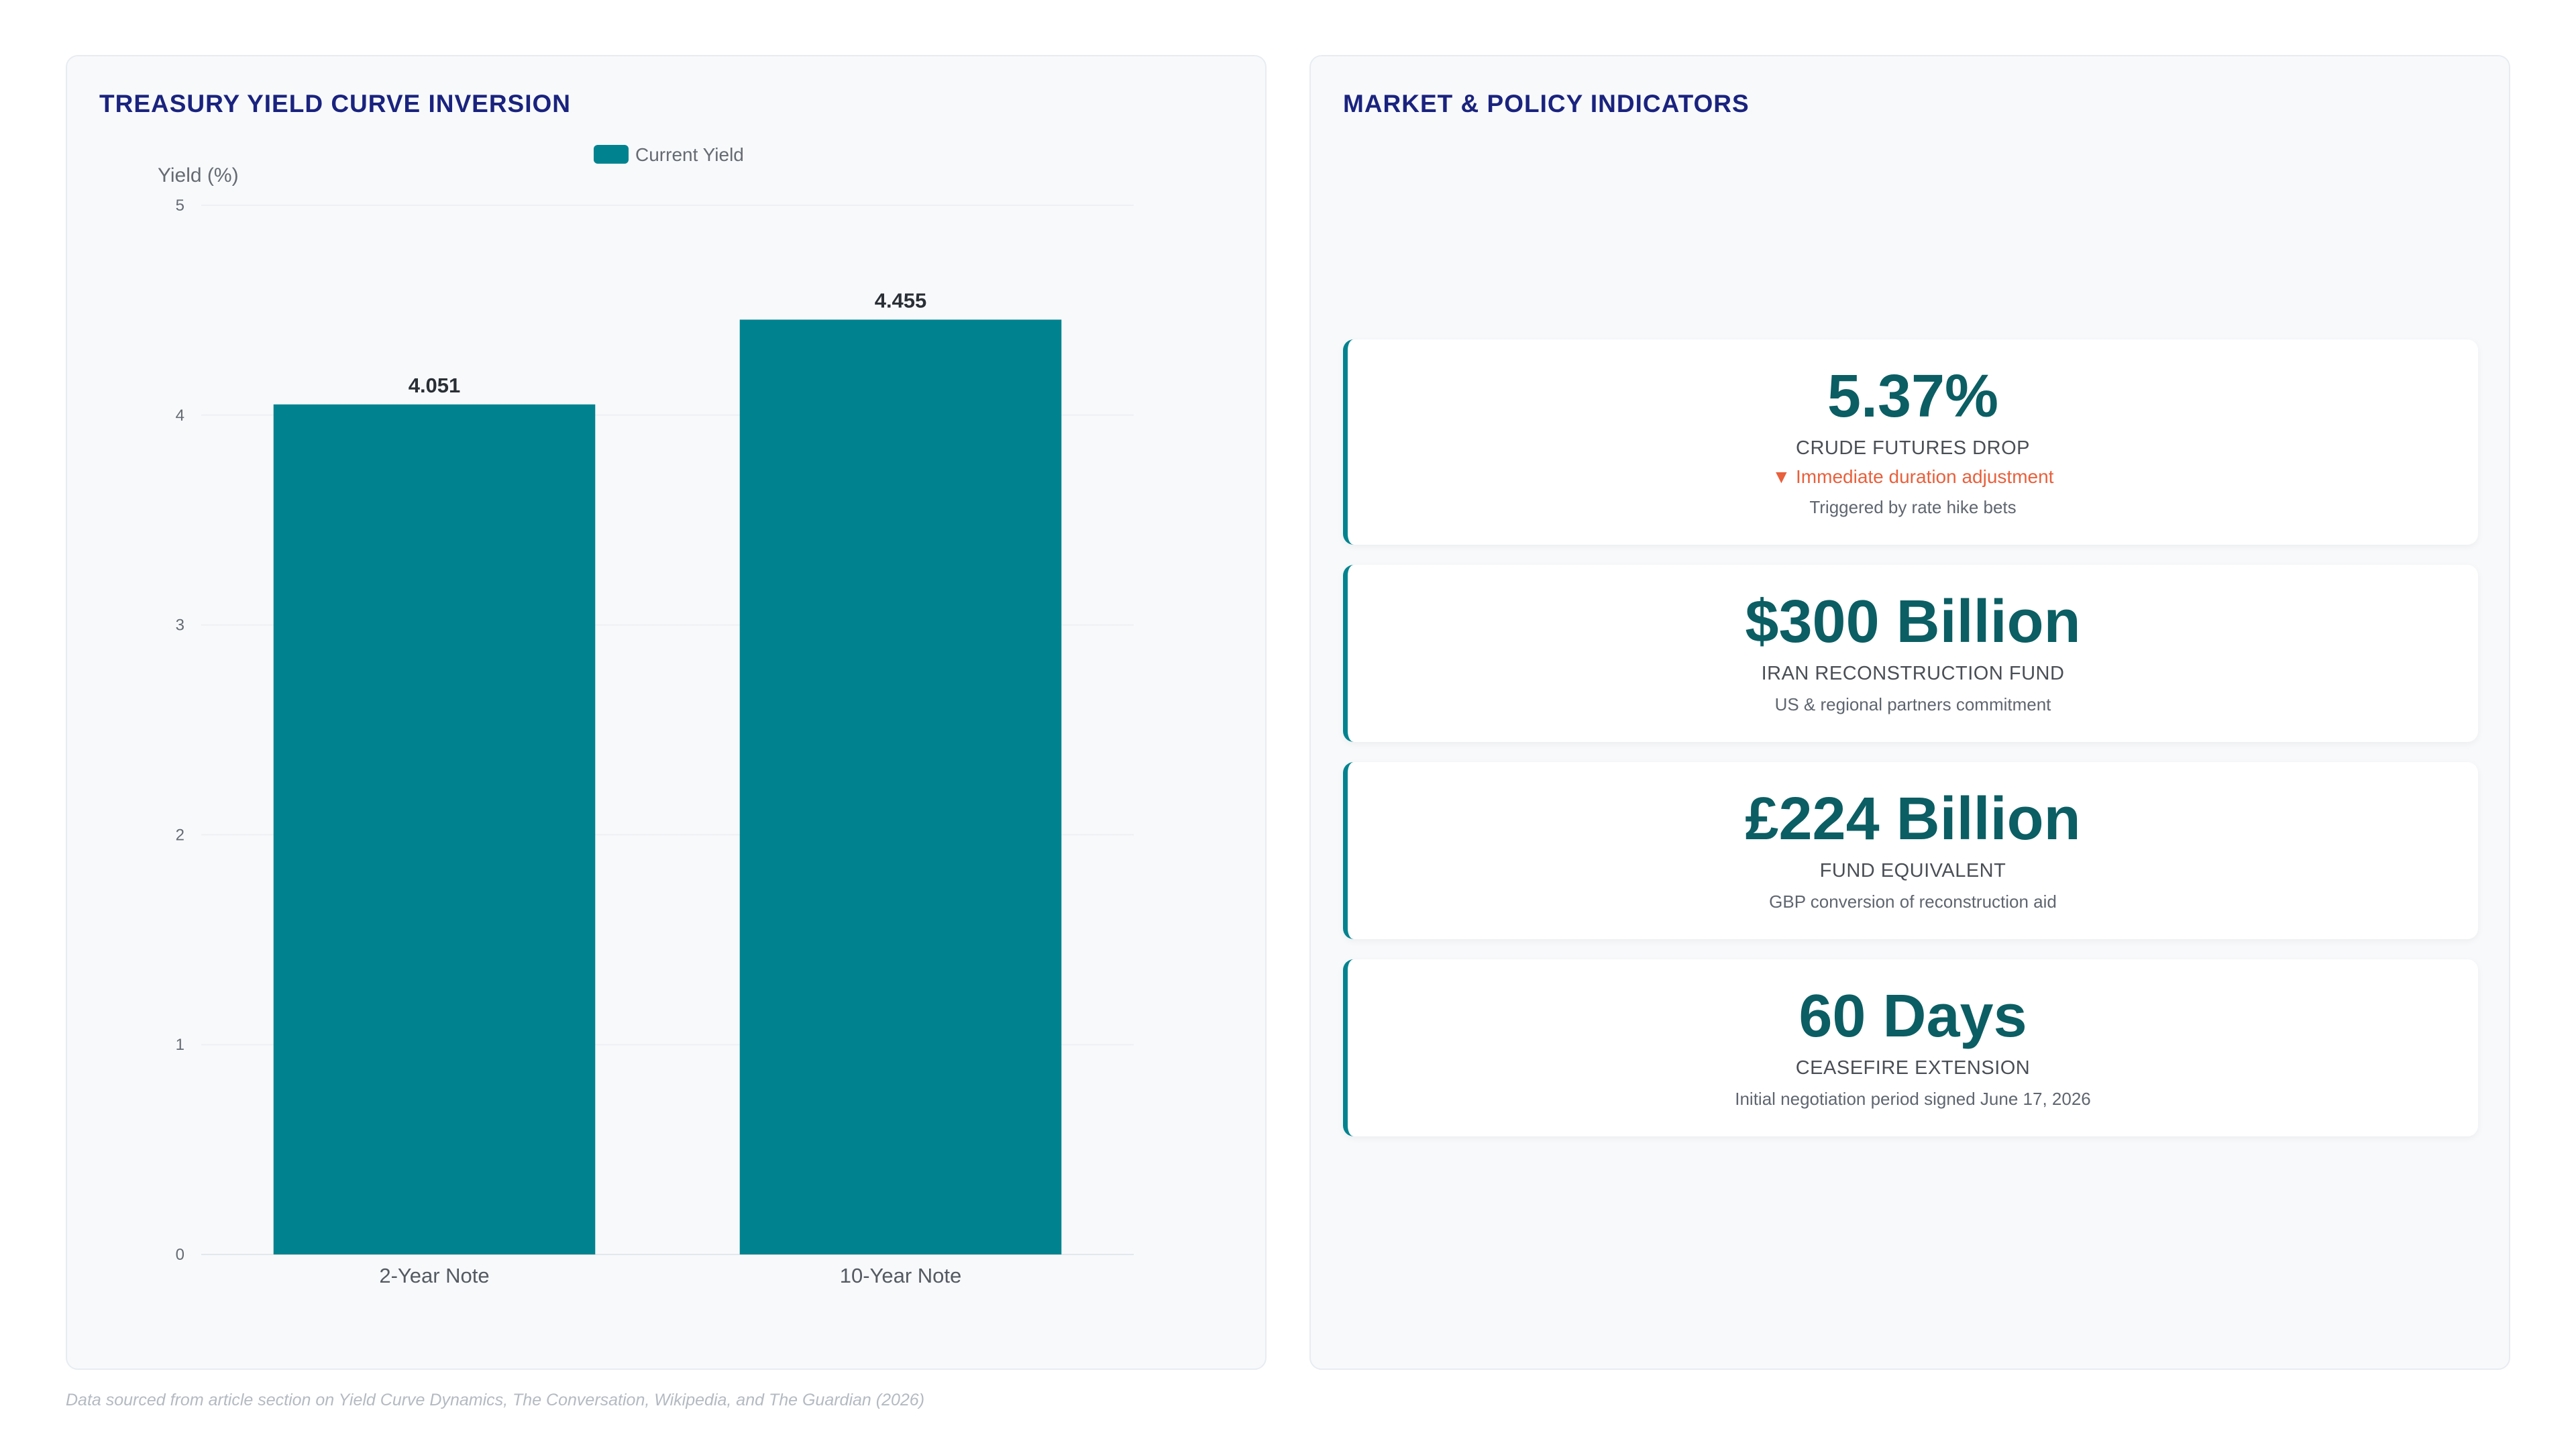  Describe the element at coordinates (198, 175) in the screenshot. I see `y-axis-title: Yield (%)` at that location.